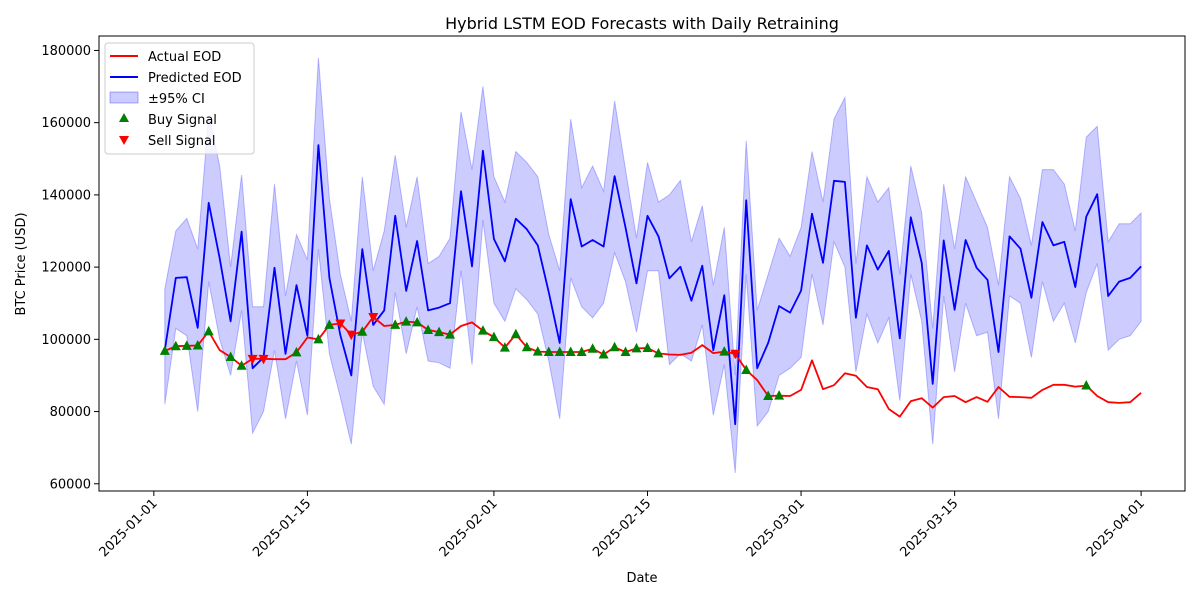 Image resolution: width=1200 pixels, height=600 pixels. Describe the element at coordinates (124, 117) in the screenshot. I see `legend-buy-swatch` at that location.